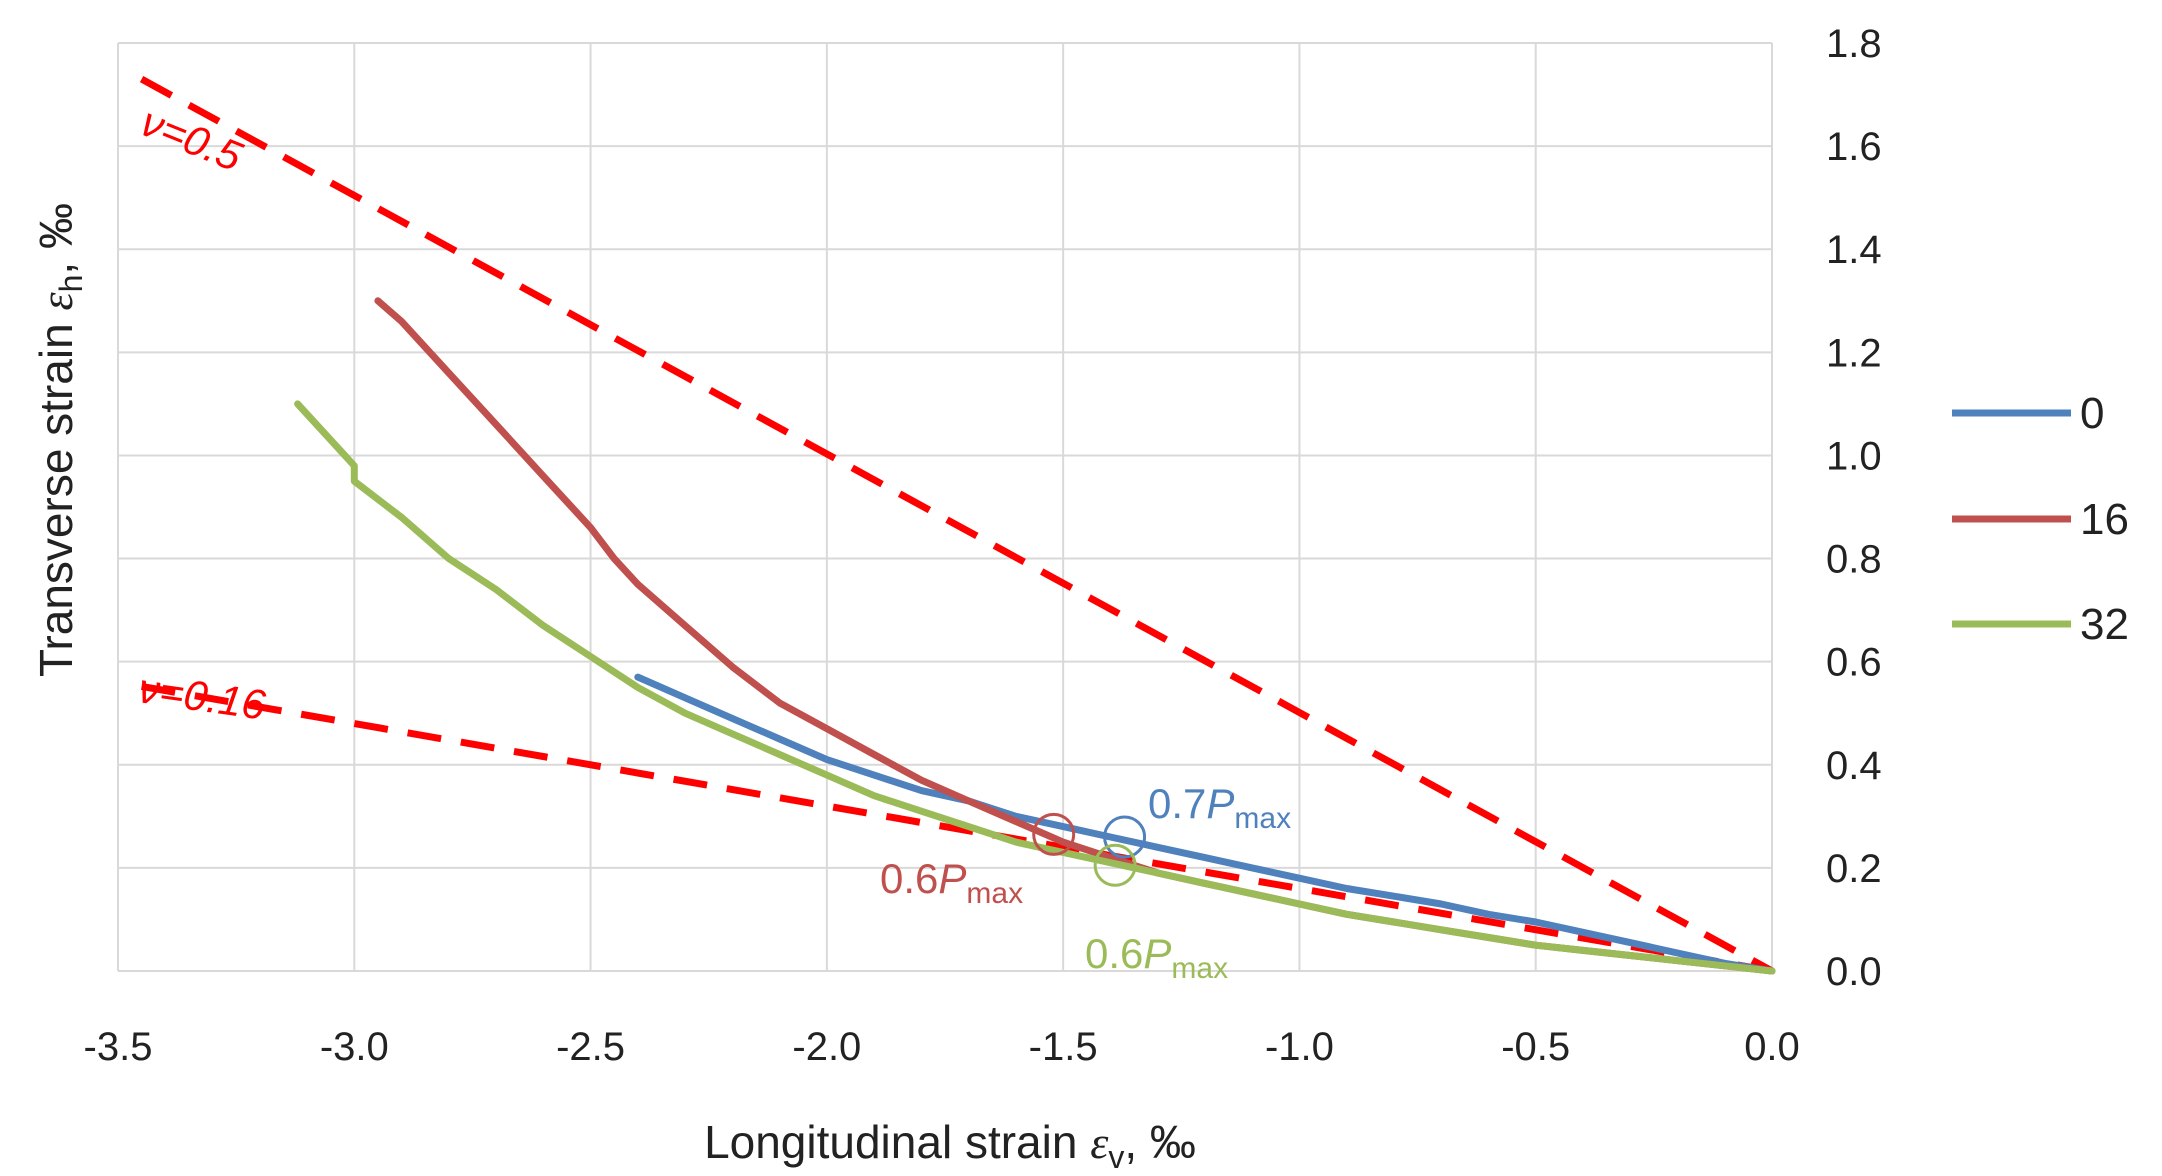 The image size is (2162, 1176). What do you see at coordinates (1854, 147) in the screenshot?
I see `y-tick-label: 1.6` at bounding box center [1854, 147].